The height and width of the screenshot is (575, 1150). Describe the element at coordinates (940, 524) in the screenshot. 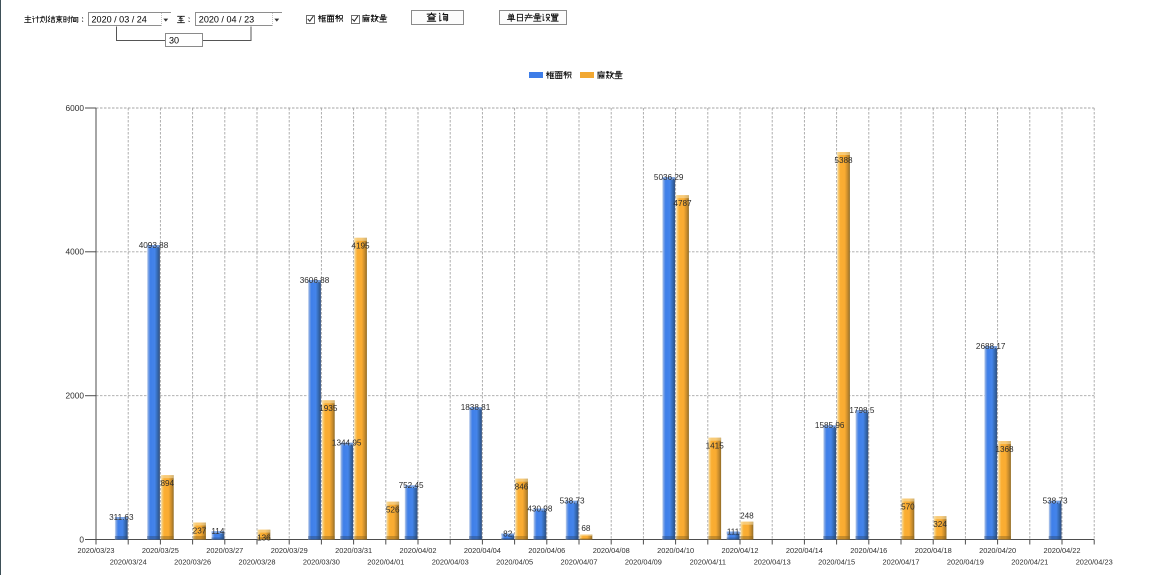

I see `svg-text: 324` at that location.